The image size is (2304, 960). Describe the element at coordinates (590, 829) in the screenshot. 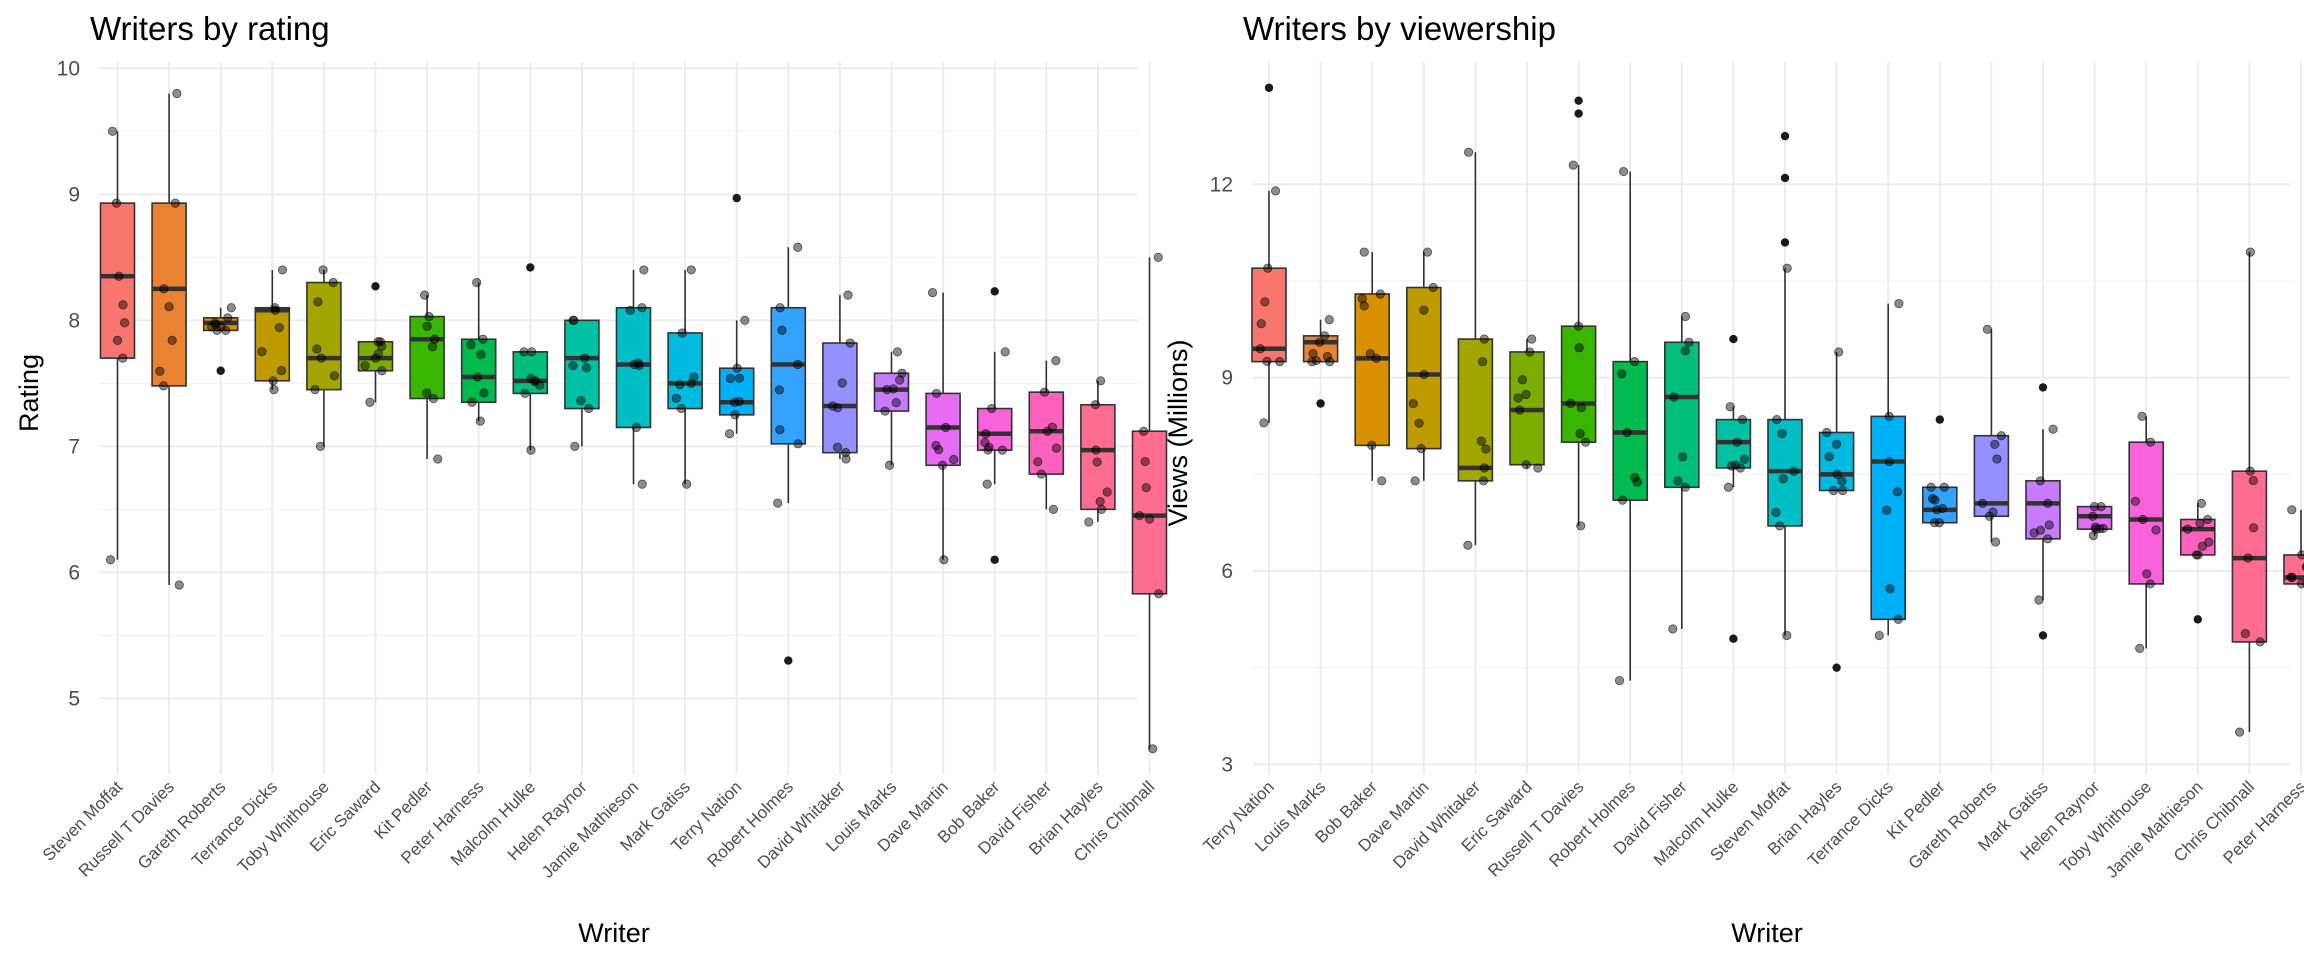

I see `rating-x-tick-label: Jamie Mathieson` at that location.